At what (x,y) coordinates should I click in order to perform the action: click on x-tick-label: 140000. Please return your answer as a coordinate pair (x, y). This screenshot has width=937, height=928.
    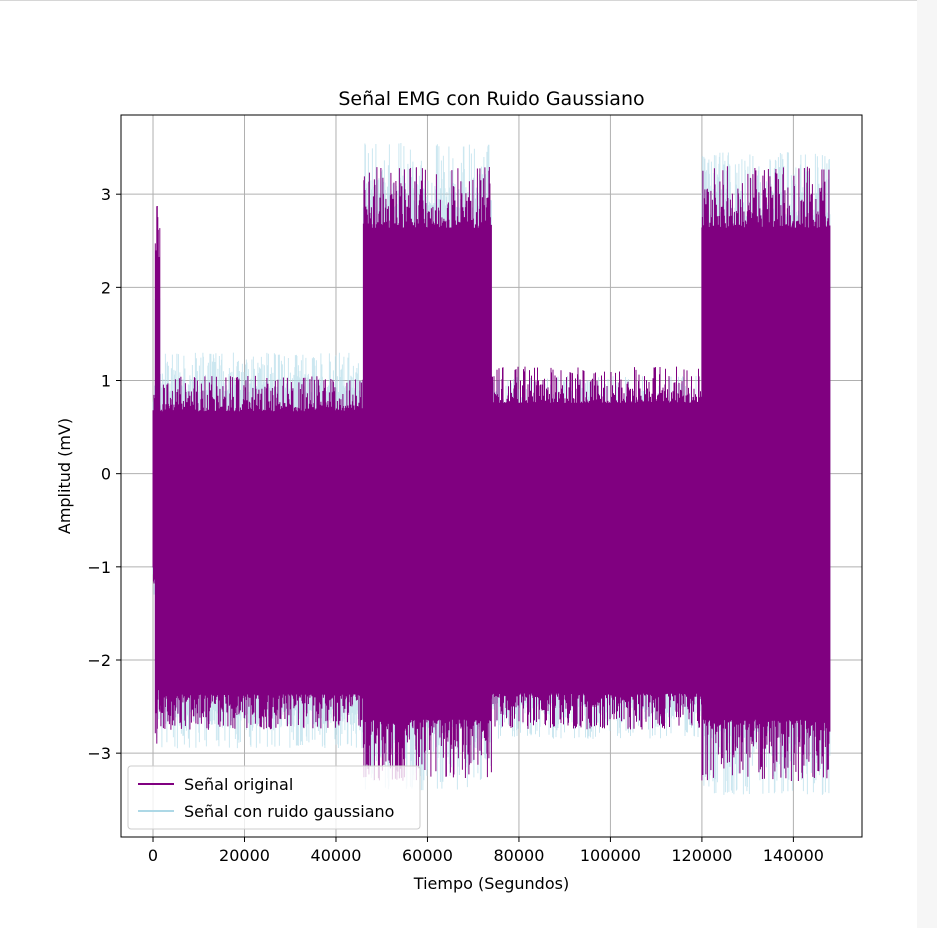
    Looking at the image, I should click on (793, 855).